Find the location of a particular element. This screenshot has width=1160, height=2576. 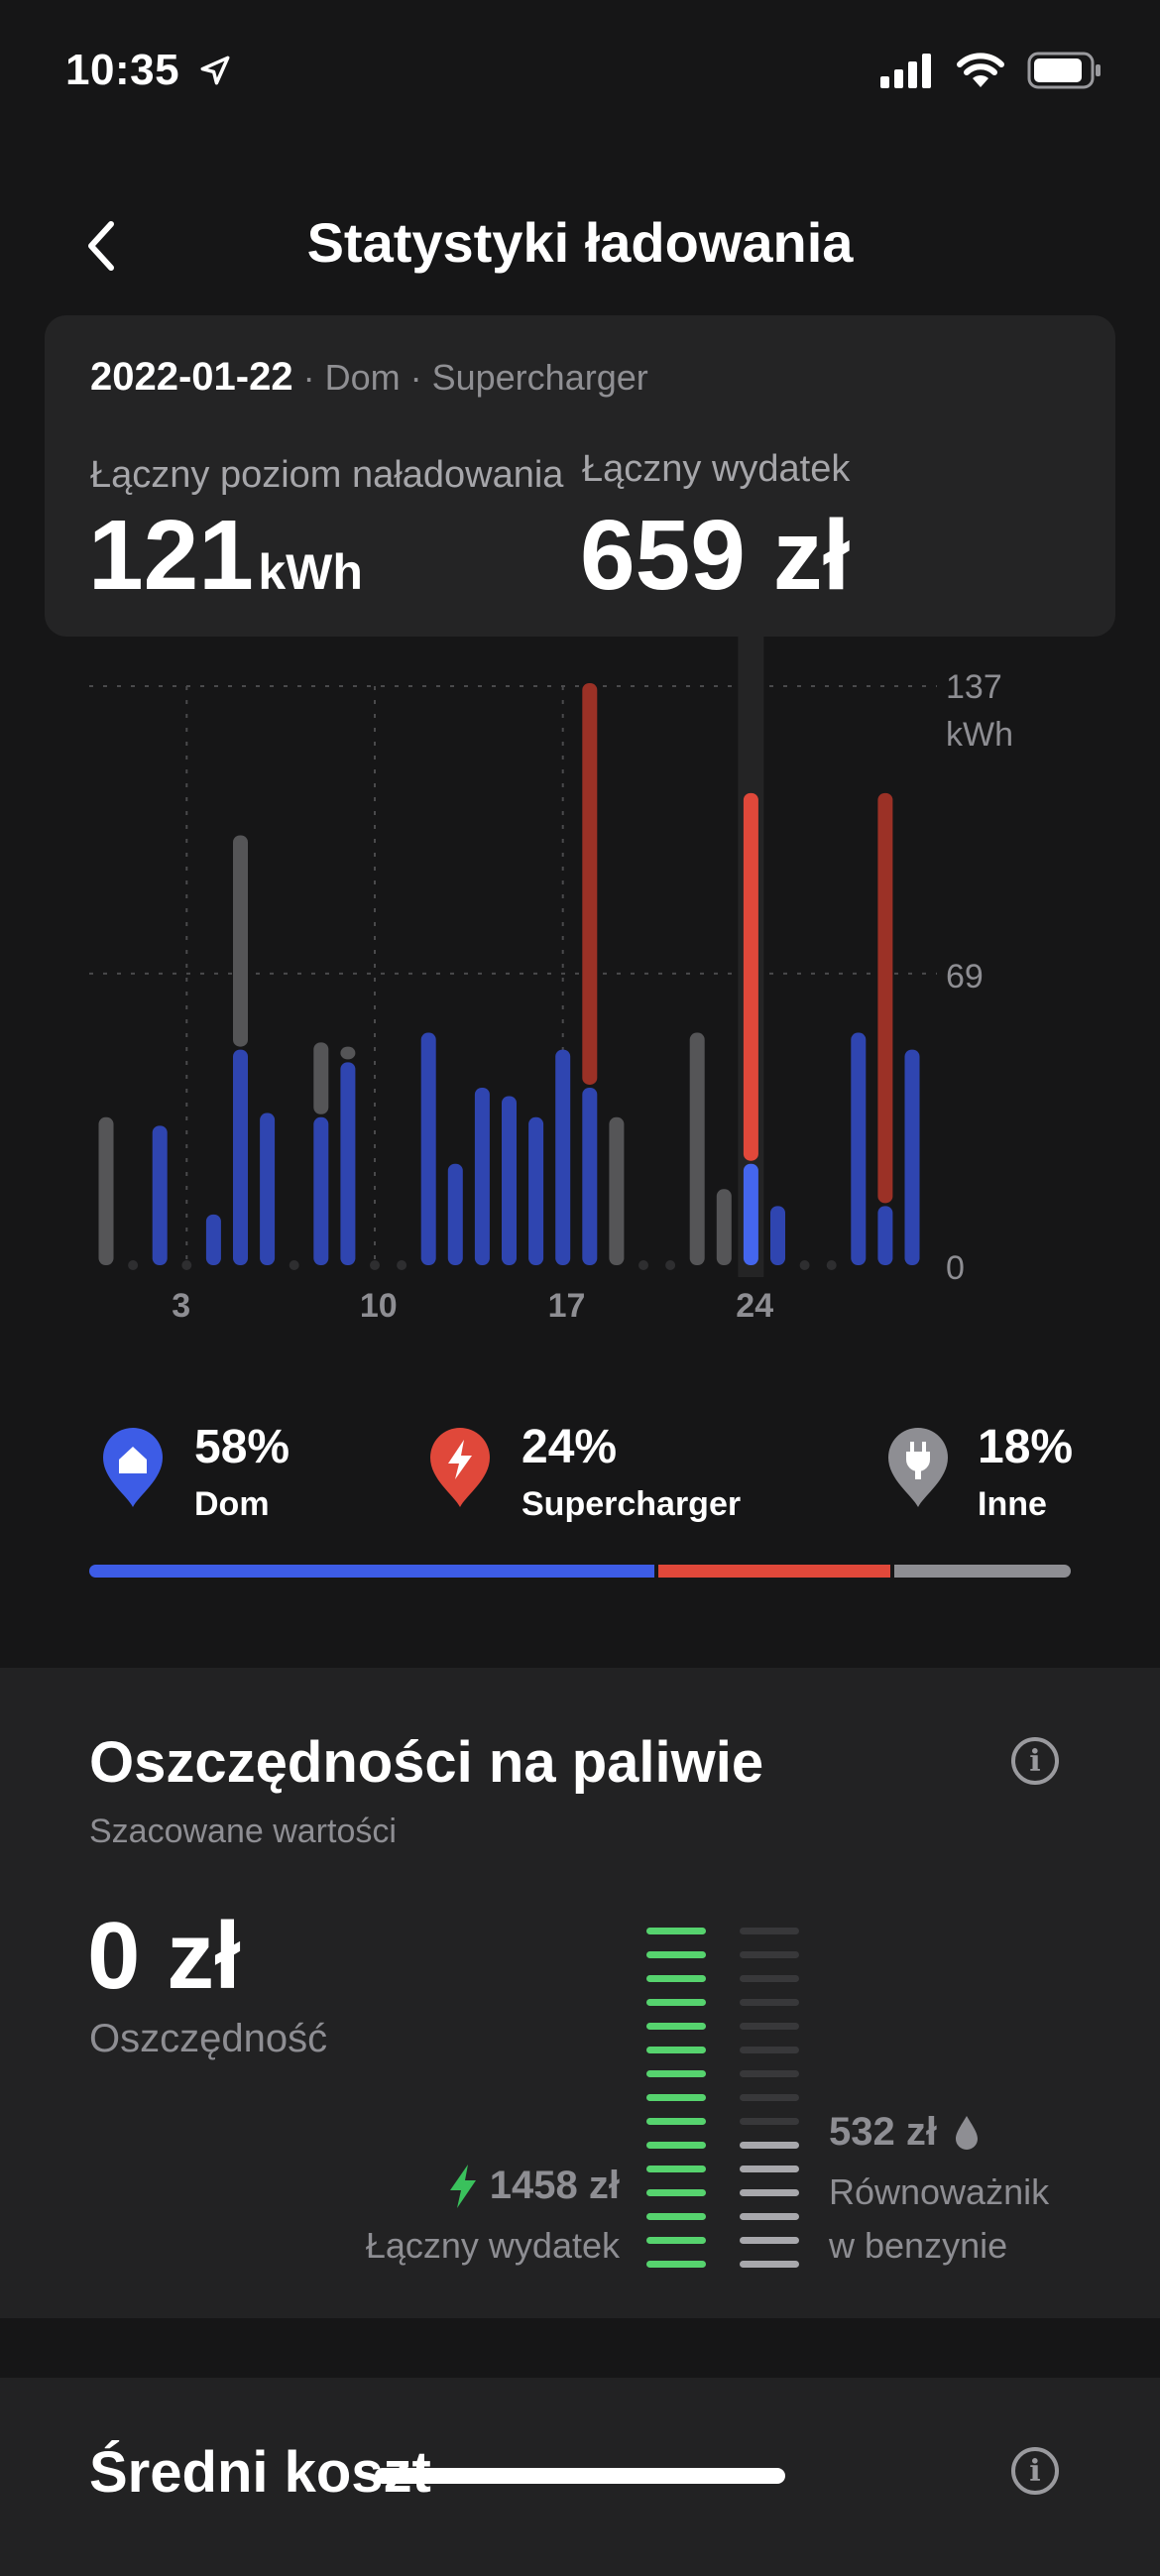

x-tick-label: 3 is located at coordinates (181, 1306).